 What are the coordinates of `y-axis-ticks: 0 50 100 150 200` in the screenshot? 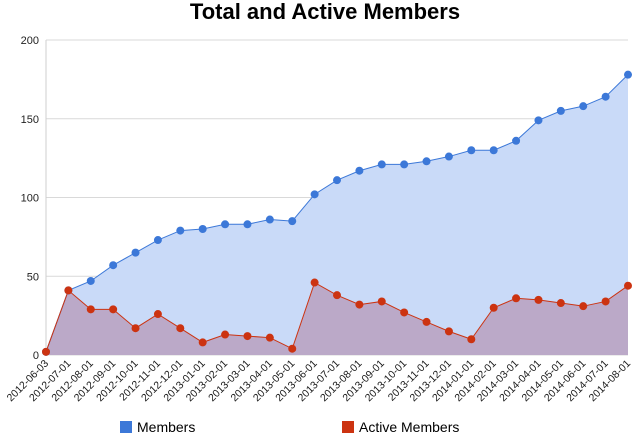 It's located at (30, 198).